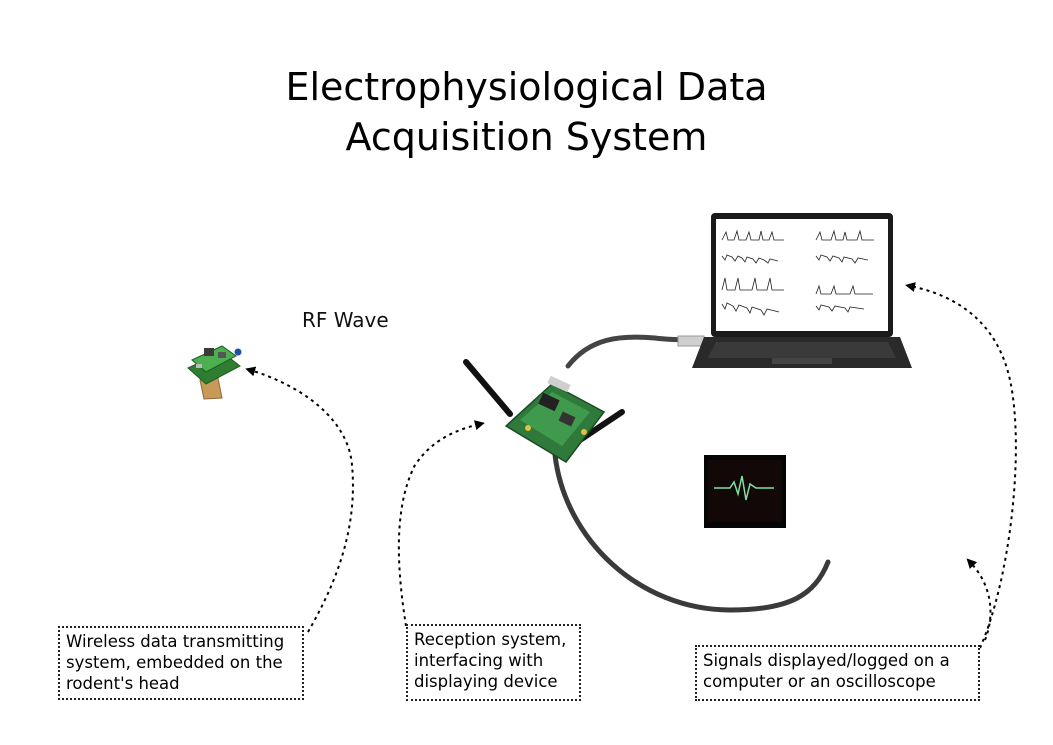 This screenshot has height=745, width=1053. I want to click on transmitter-caption-line-2: system, embedded on the, so click(181, 662).